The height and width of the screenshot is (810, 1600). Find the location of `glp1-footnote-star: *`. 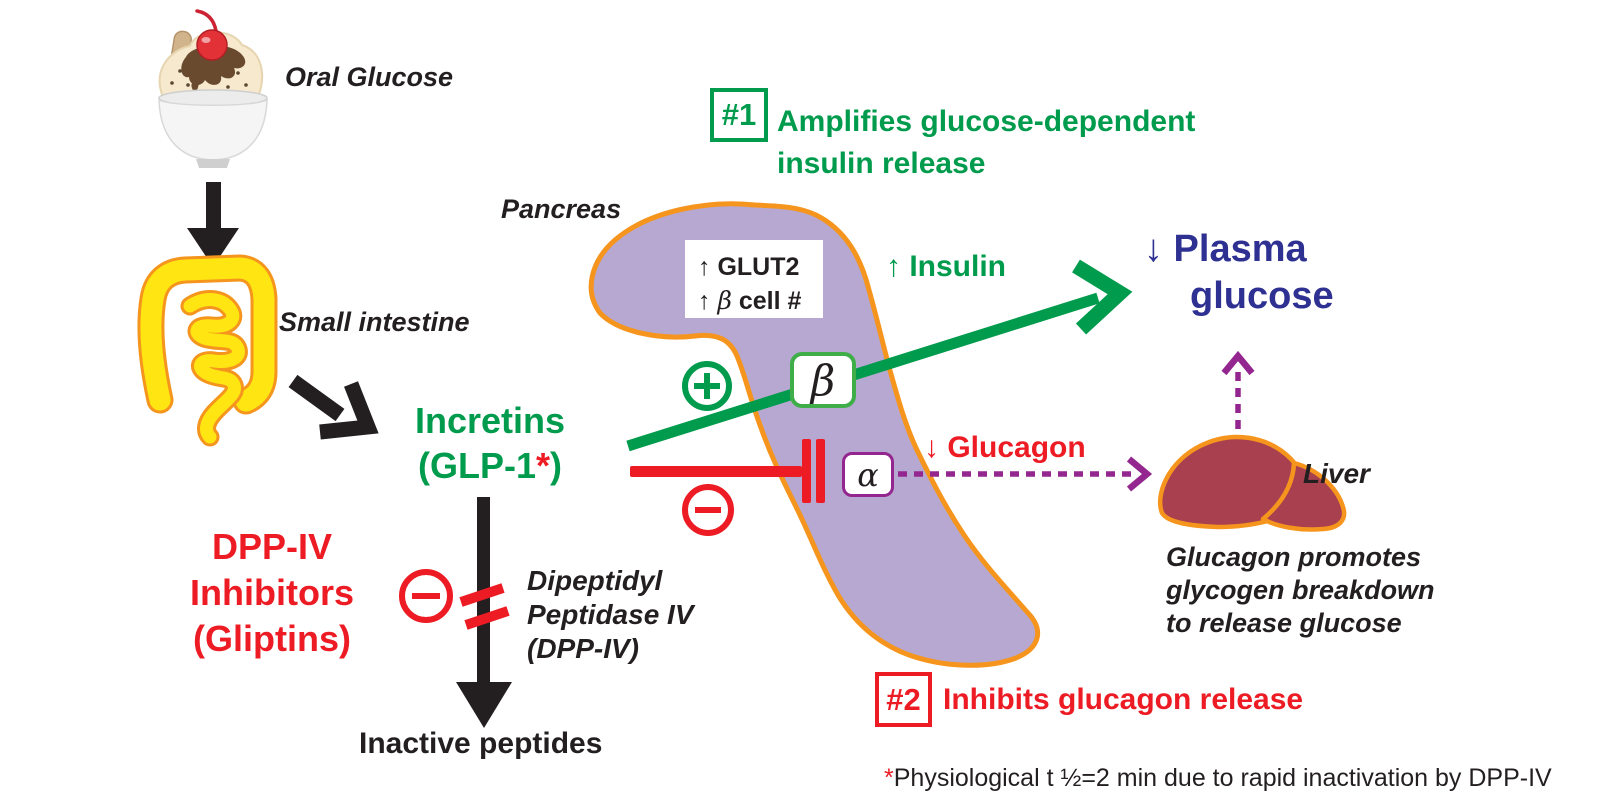

glp1-footnote-star: * is located at coordinates (543, 465).